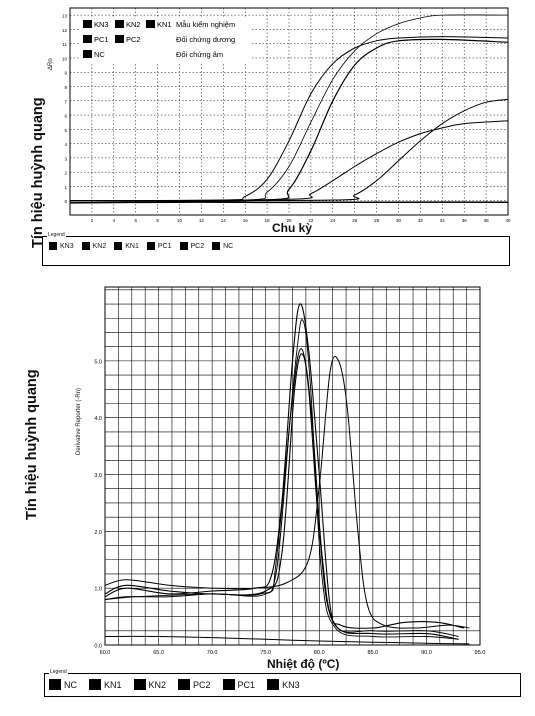  I want to click on top-legend-item-nc: NC, so click(226, 246).